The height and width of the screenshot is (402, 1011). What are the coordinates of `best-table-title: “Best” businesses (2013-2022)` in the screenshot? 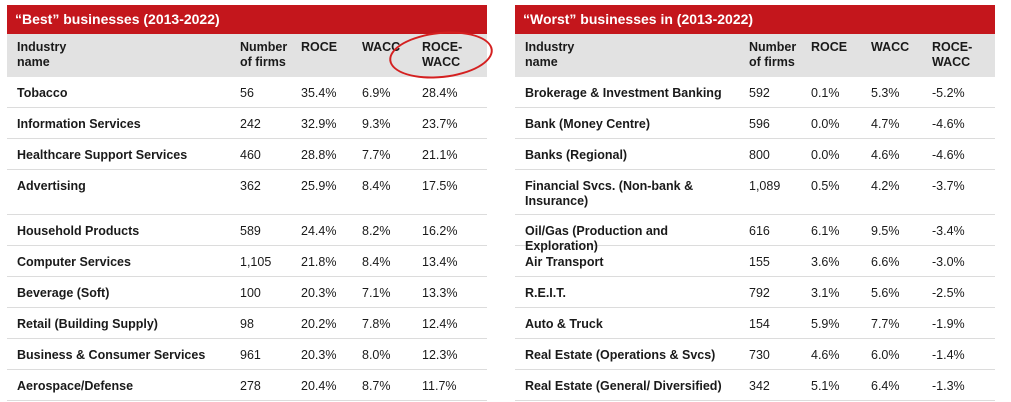 It's located at (247, 19).